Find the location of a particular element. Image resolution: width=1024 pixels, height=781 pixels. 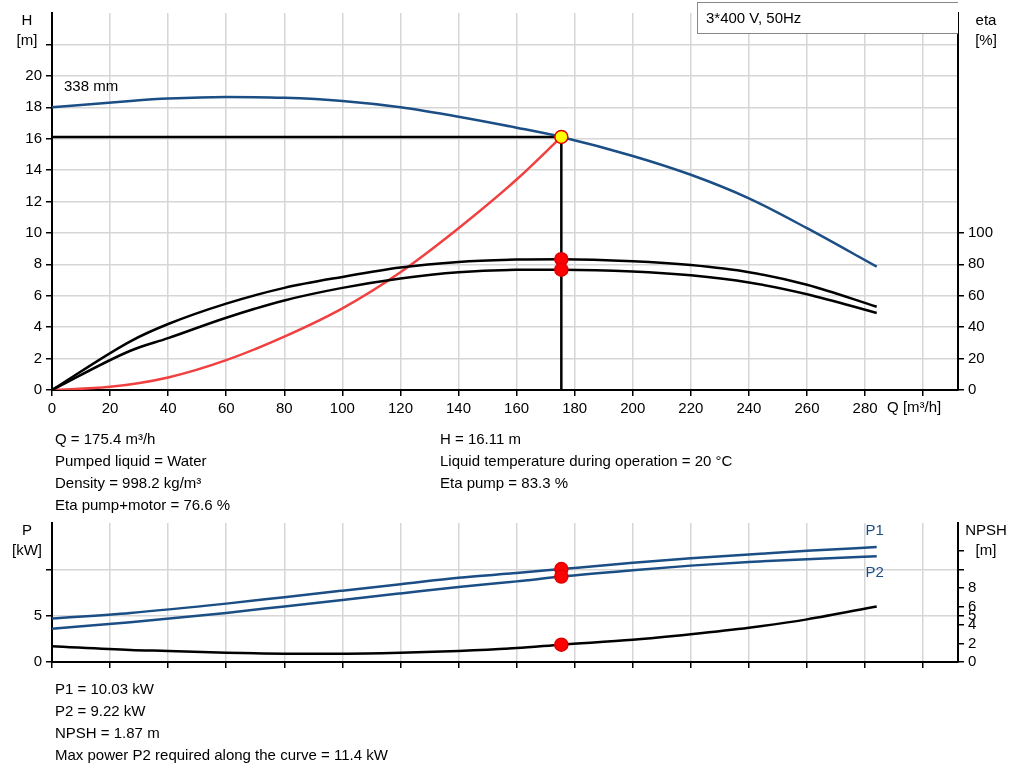

text: H = 16.11 m is located at coordinates (481, 439).